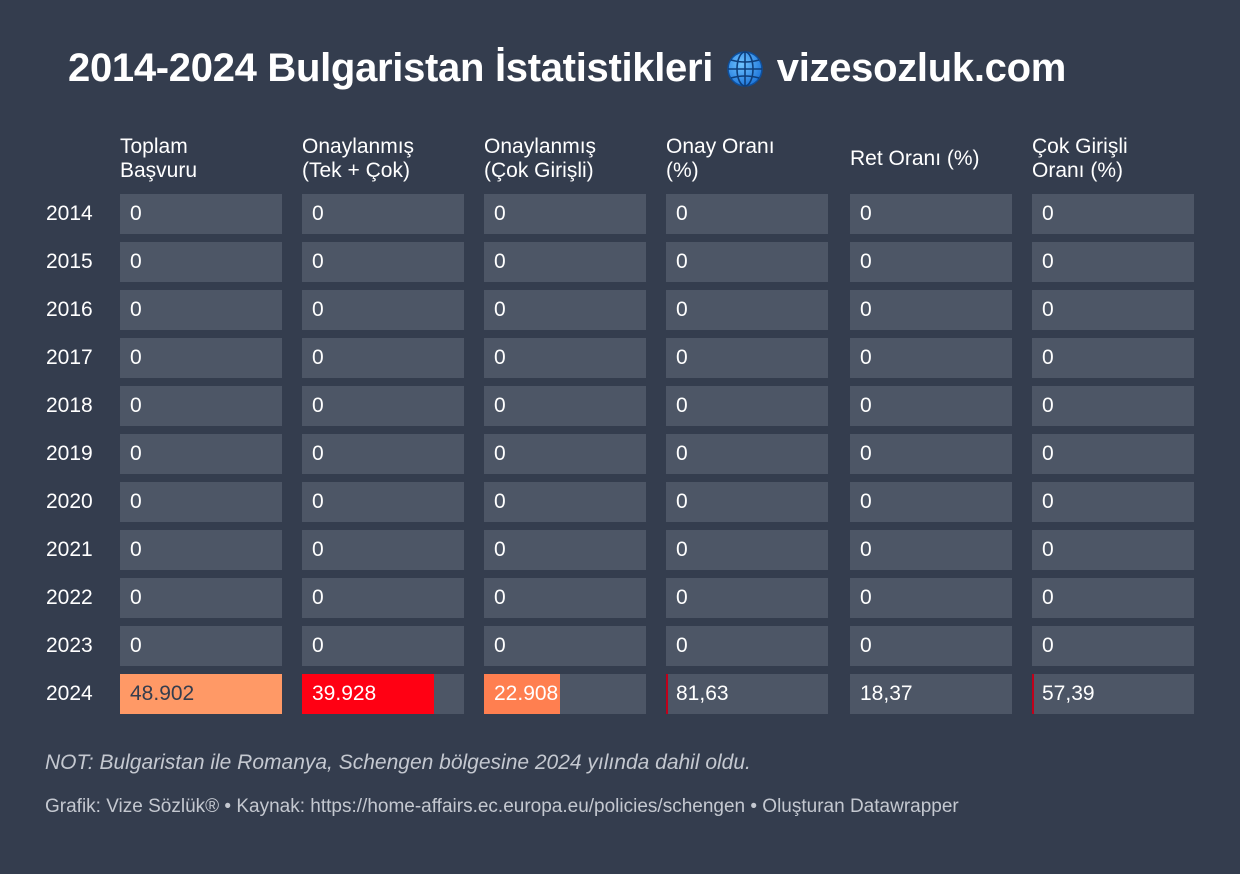 The image size is (1240, 874). Describe the element at coordinates (667, 694) in the screenshot. I see `cell-bar-marker` at that location.